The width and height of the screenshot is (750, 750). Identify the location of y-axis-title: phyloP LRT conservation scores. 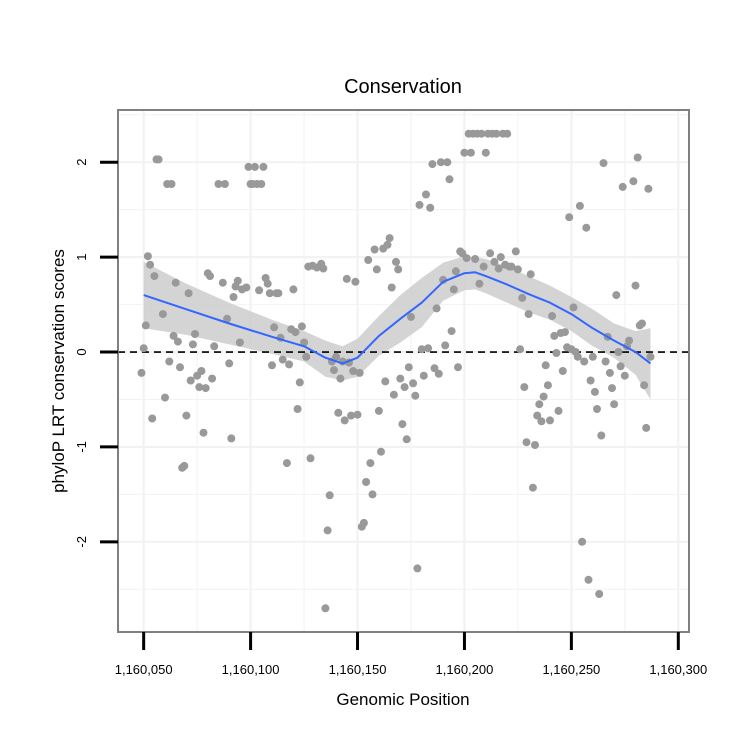
(58, 371).